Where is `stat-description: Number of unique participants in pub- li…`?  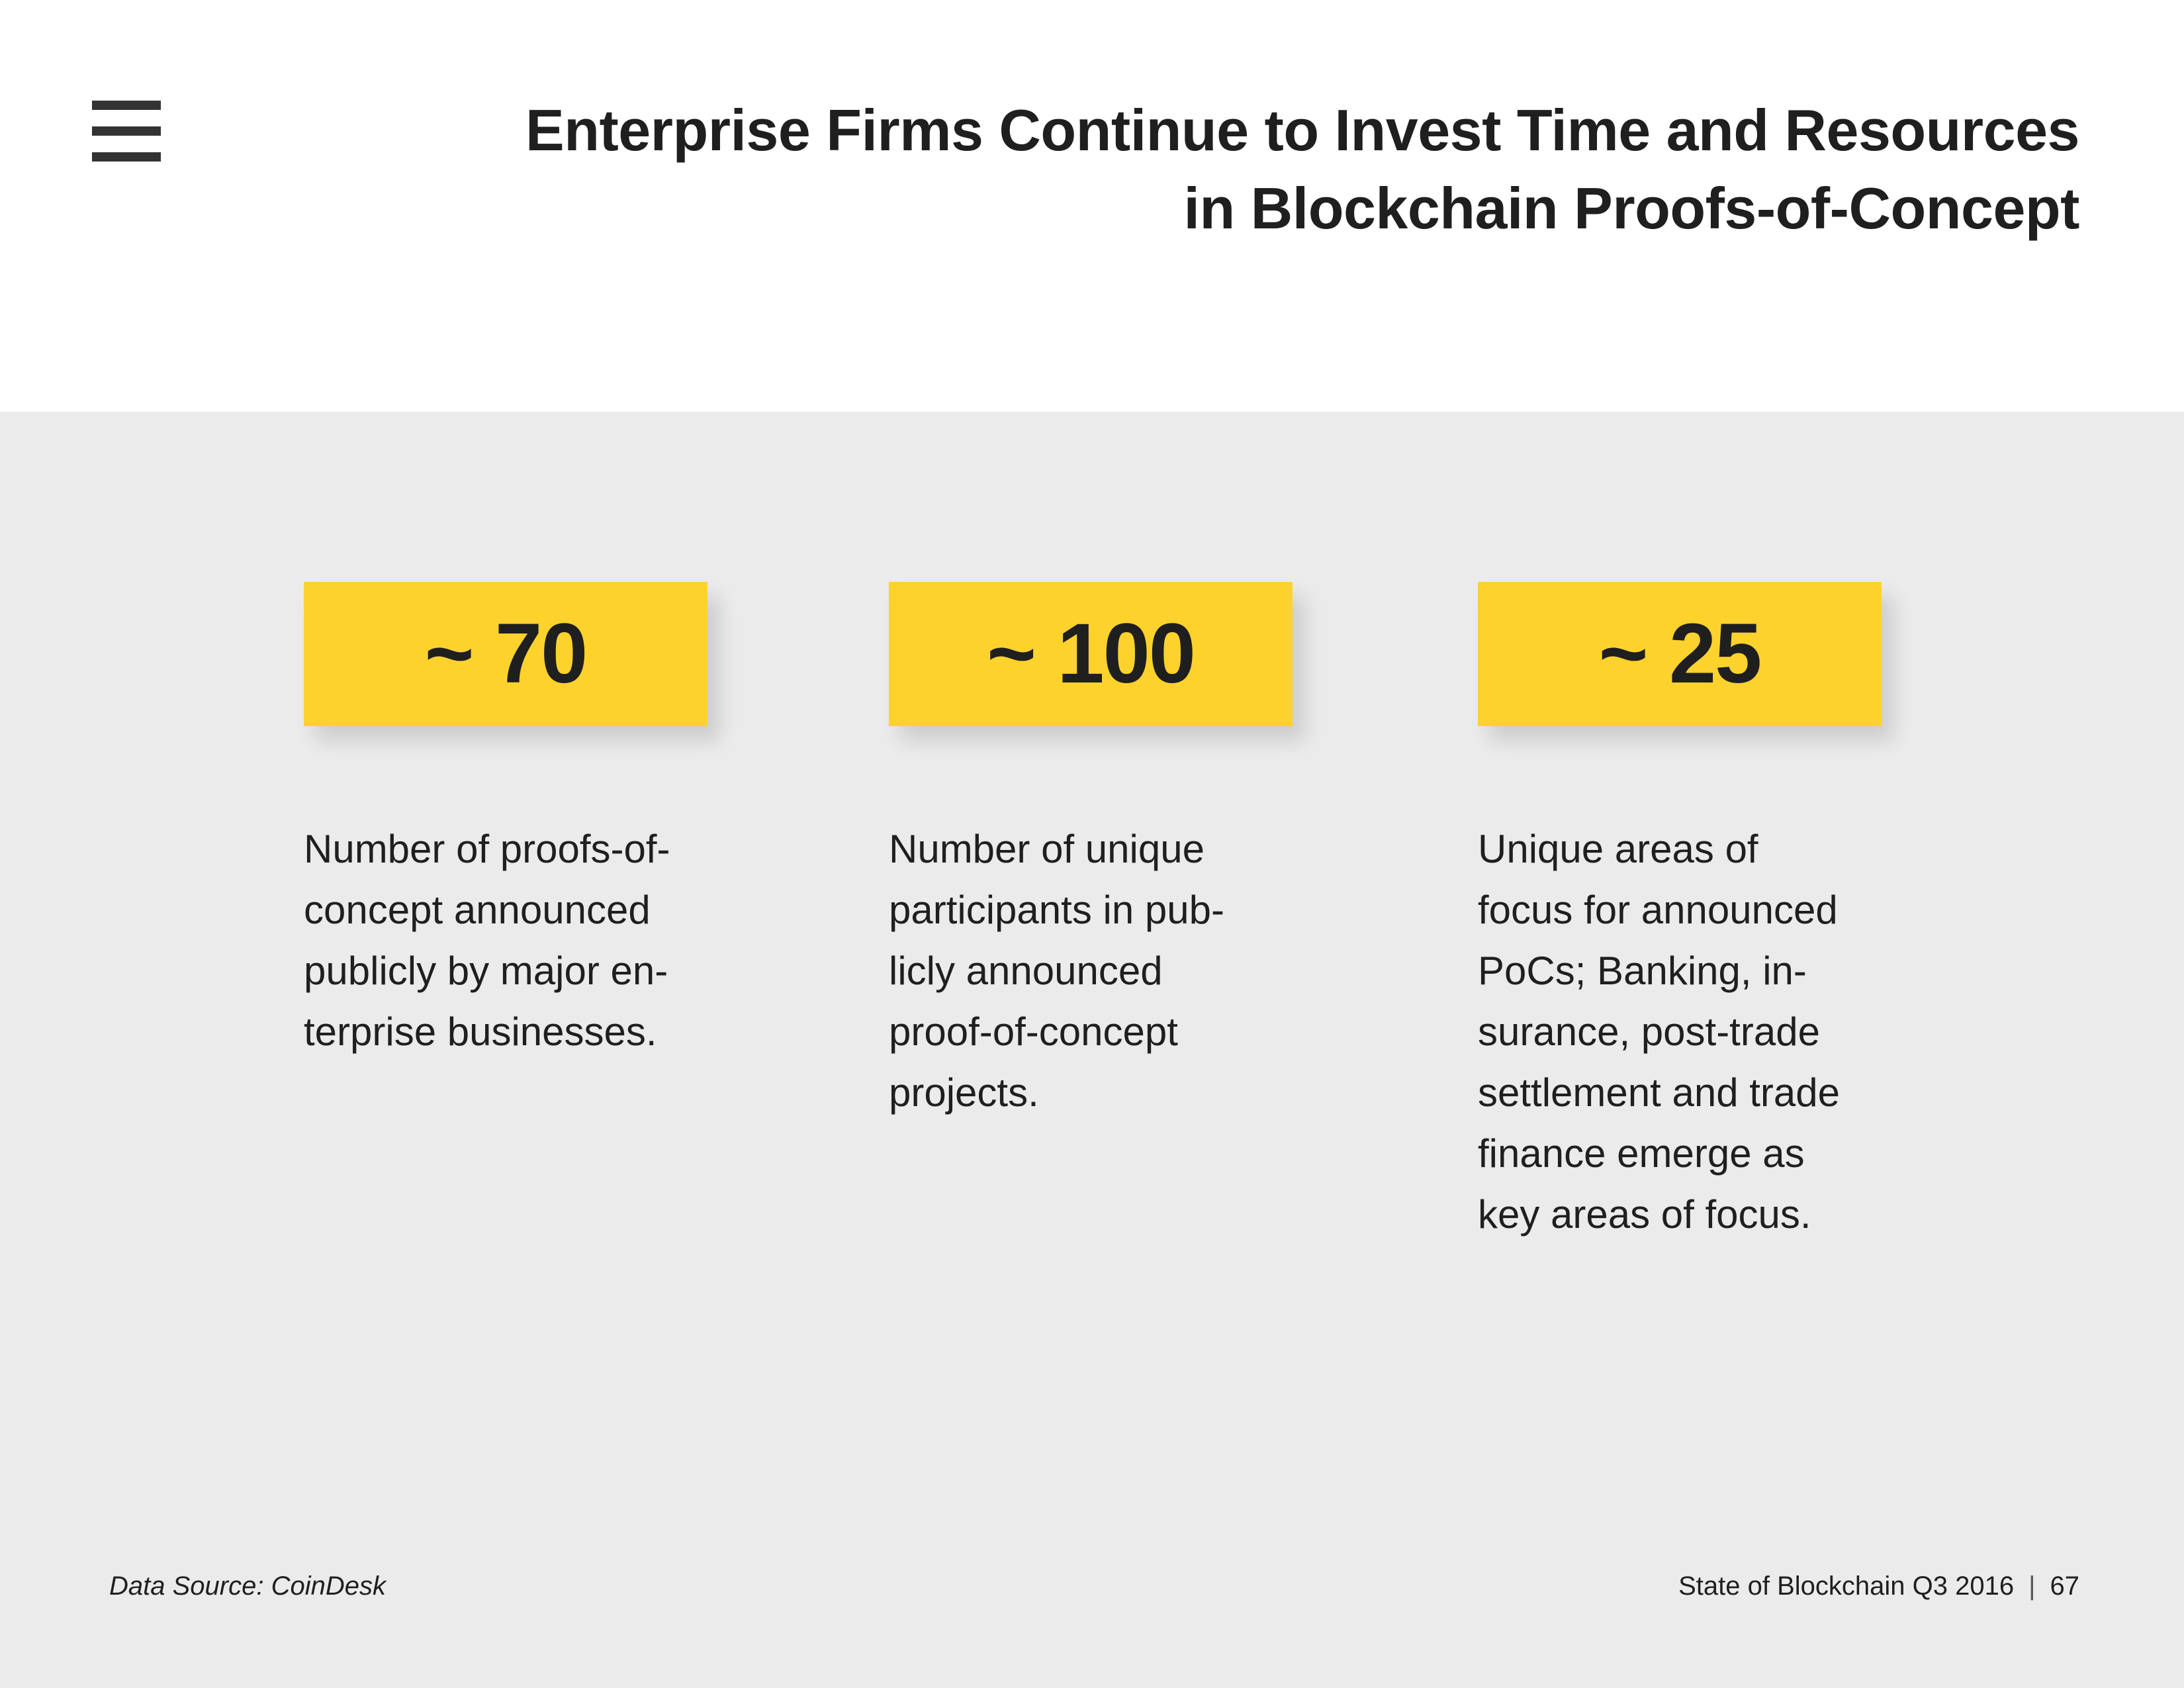 stat-description: Number of unique participants in pub- li… is located at coordinates (1100, 971).